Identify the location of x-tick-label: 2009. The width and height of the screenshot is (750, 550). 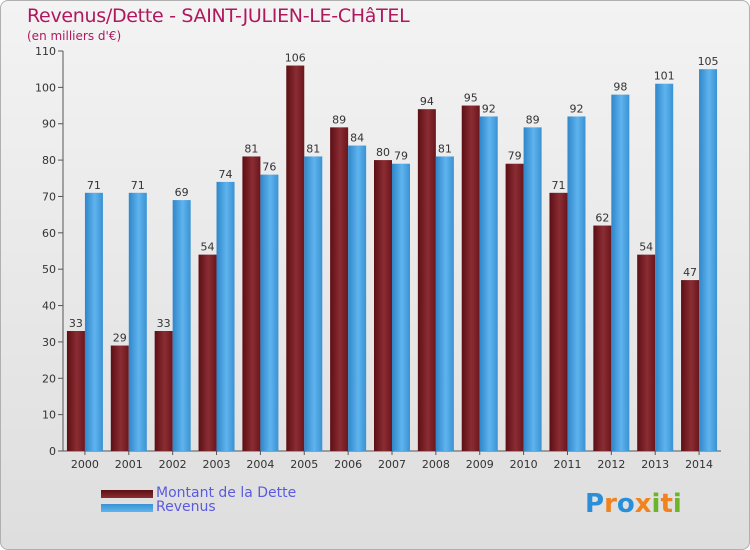
(480, 464).